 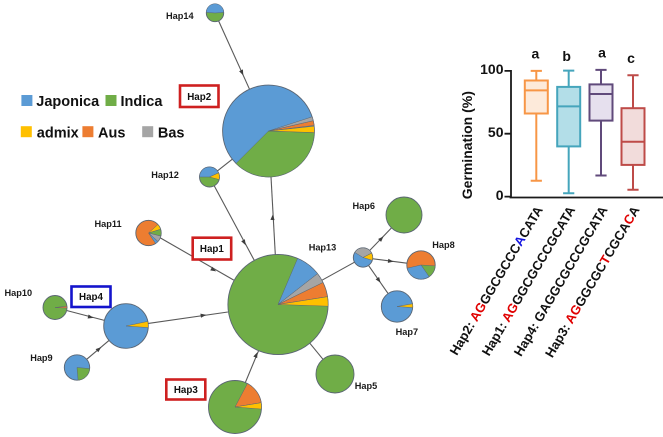 What do you see at coordinates (199, 97) in the screenshot?
I see `svg-text: Hap2` at bounding box center [199, 97].